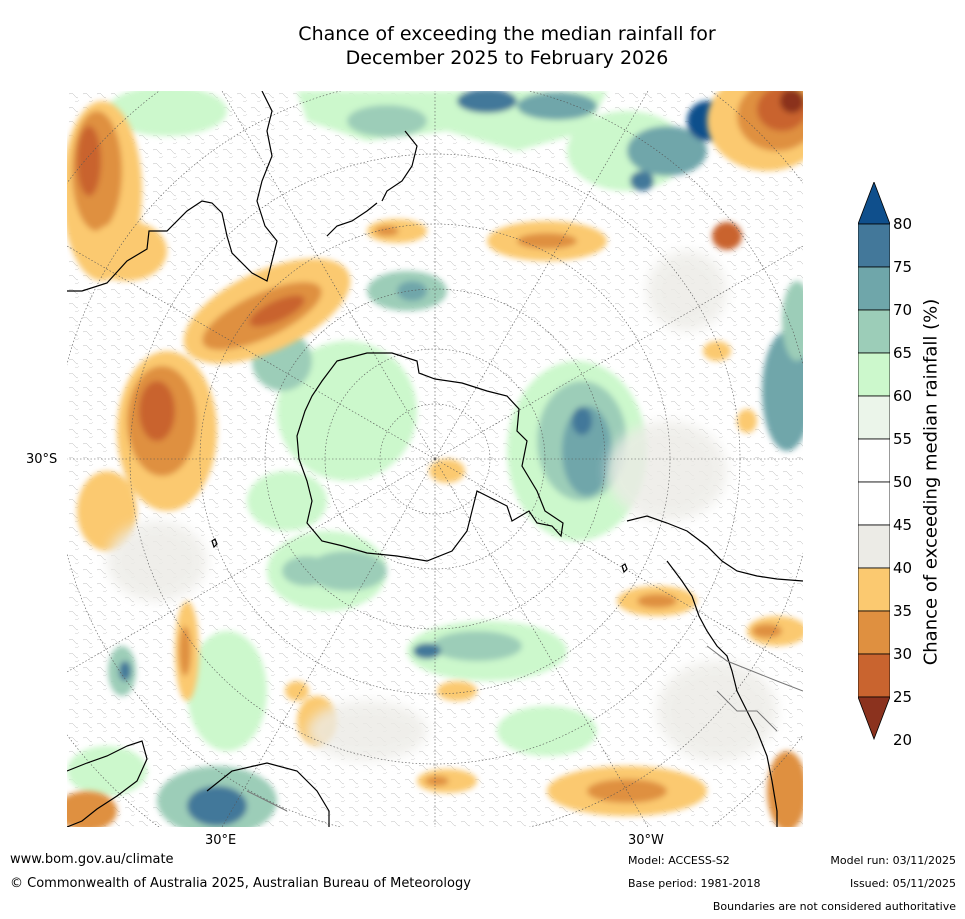  I want to click on colorbar, so click(874, 461).